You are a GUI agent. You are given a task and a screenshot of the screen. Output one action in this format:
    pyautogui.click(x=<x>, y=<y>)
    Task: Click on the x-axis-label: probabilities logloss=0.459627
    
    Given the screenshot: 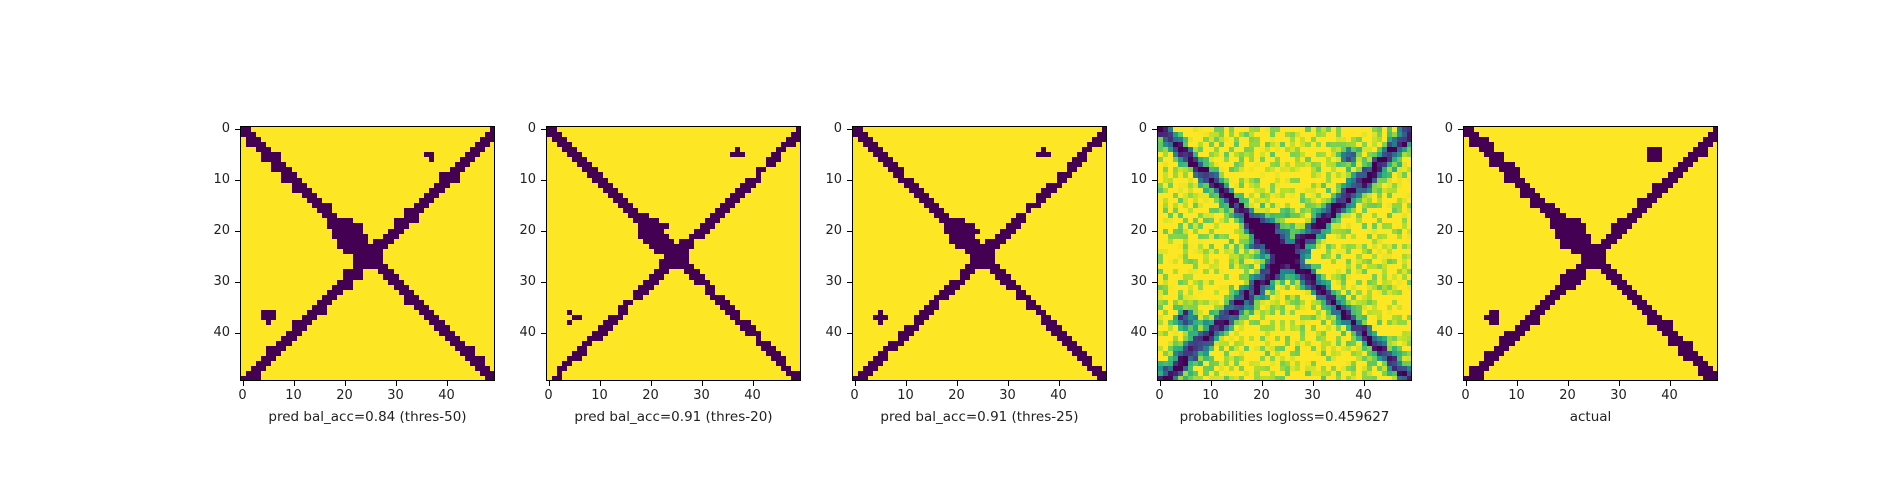 What is the action you would take?
    pyautogui.click(x=1284, y=417)
    